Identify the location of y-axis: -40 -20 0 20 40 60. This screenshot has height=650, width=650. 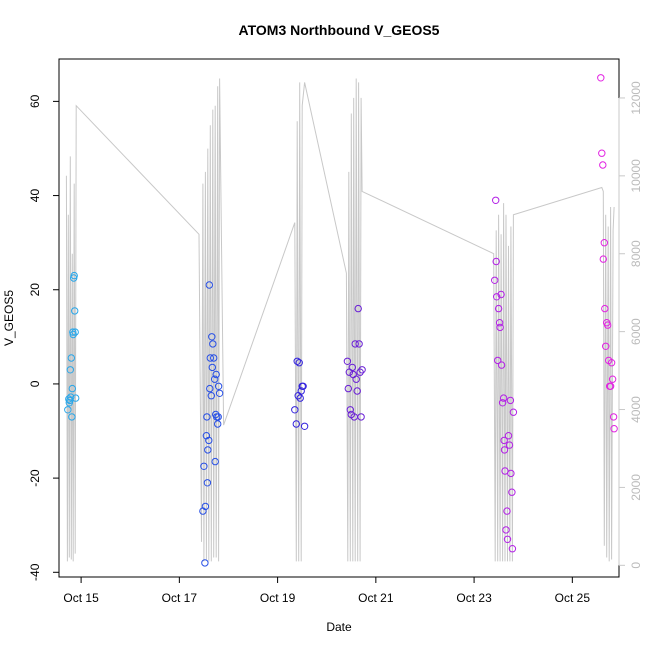
(44, 337).